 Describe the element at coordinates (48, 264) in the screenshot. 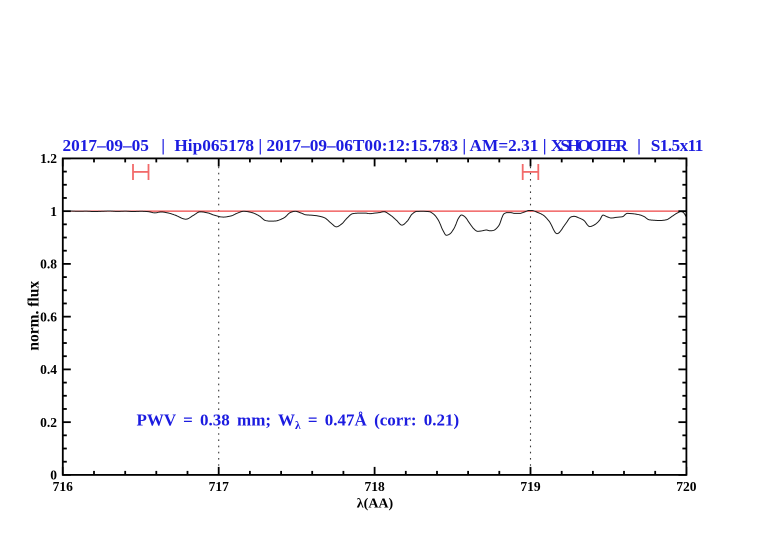

I see `svg-text: 0.8` at that location.